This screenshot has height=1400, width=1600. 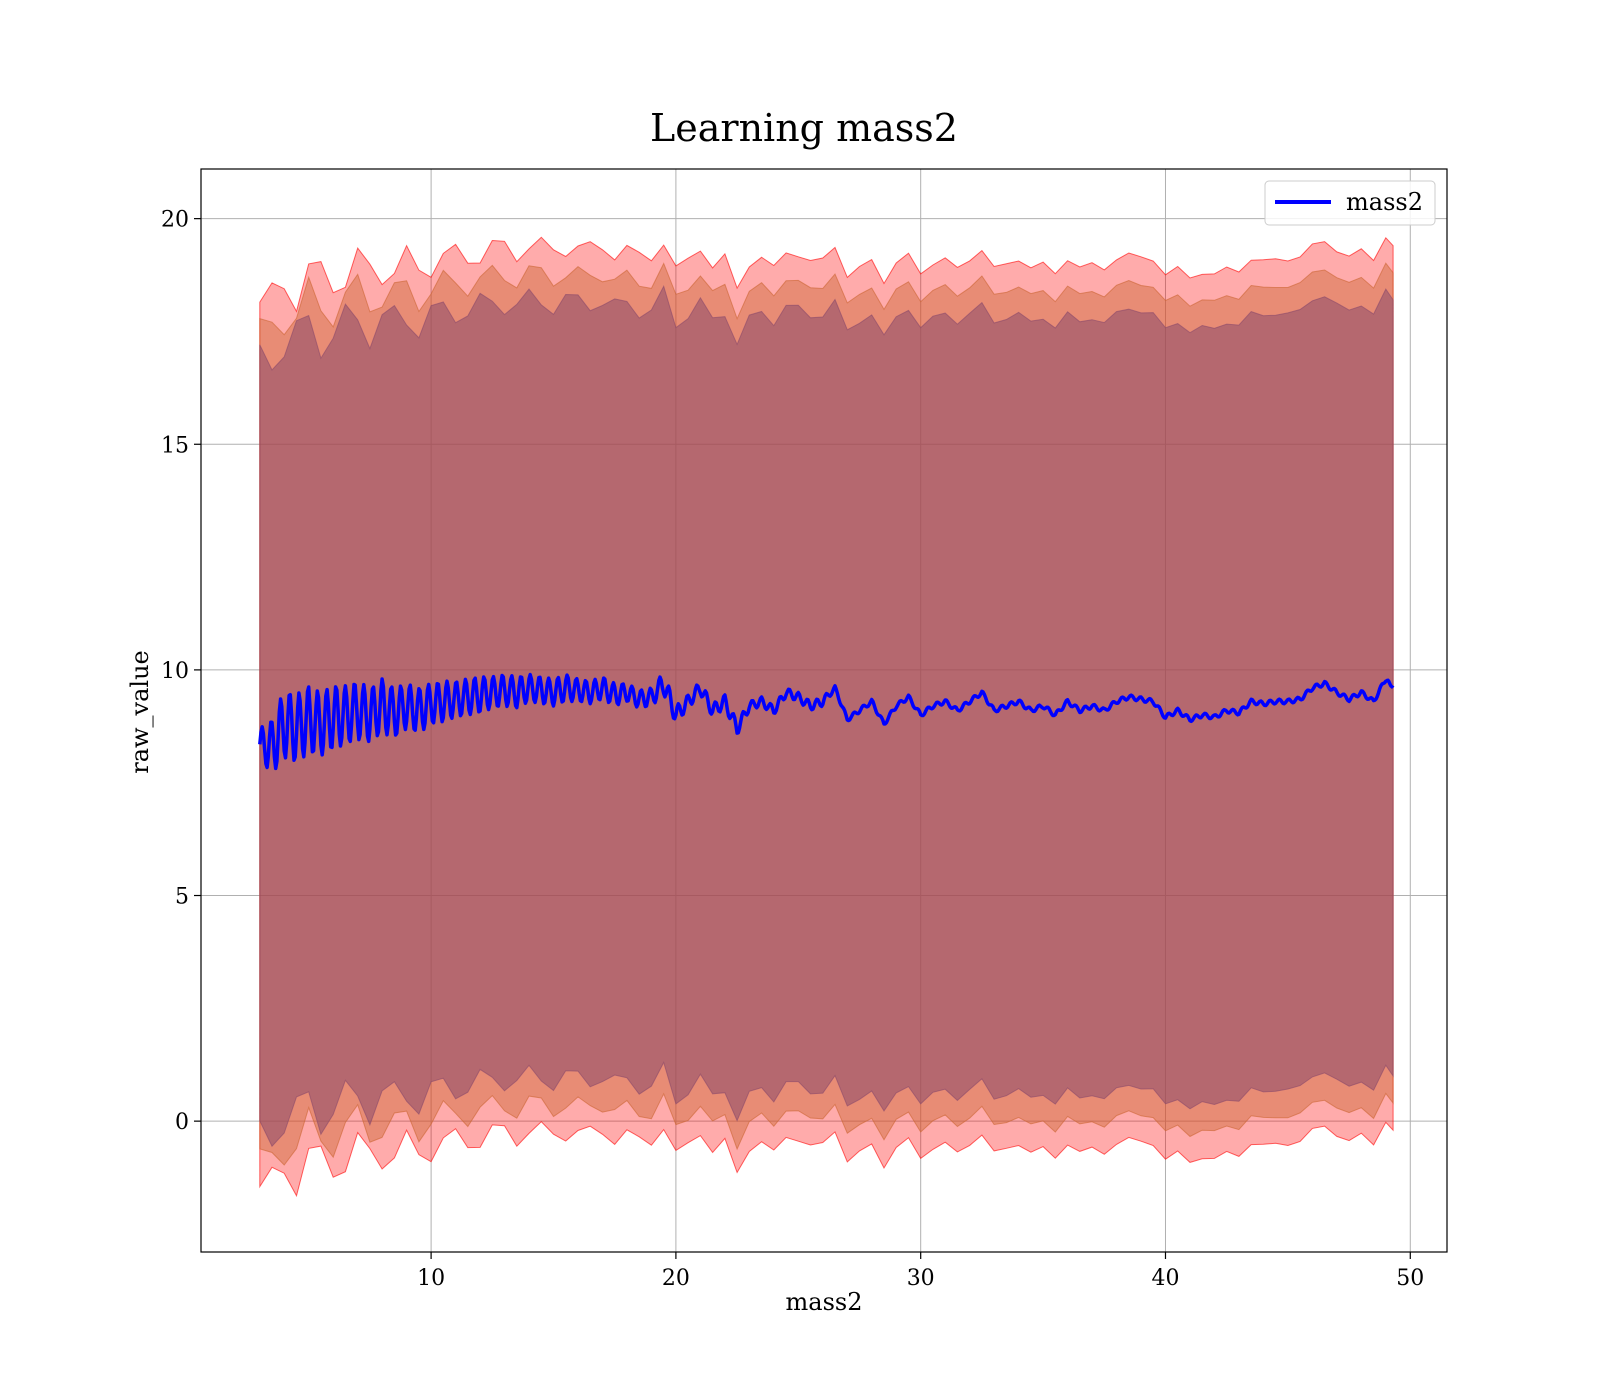 What do you see at coordinates (676, 1278) in the screenshot?
I see `x-tick-label: 20` at bounding box center [676, 1278].